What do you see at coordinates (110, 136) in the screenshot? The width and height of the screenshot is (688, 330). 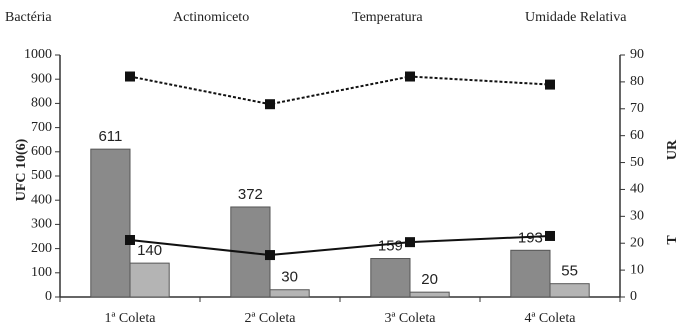 I see `data-label: 611` at bounding box center [110, 136].